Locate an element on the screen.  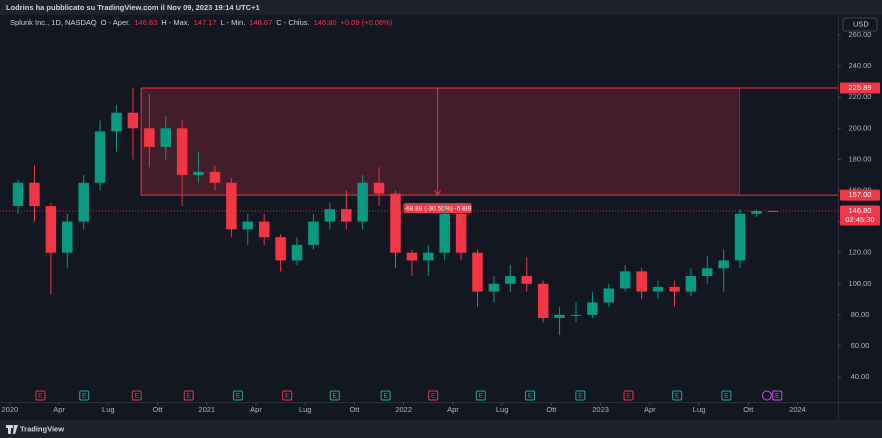
y-tick-label: 80.00 is located at coordinates (860, 314).